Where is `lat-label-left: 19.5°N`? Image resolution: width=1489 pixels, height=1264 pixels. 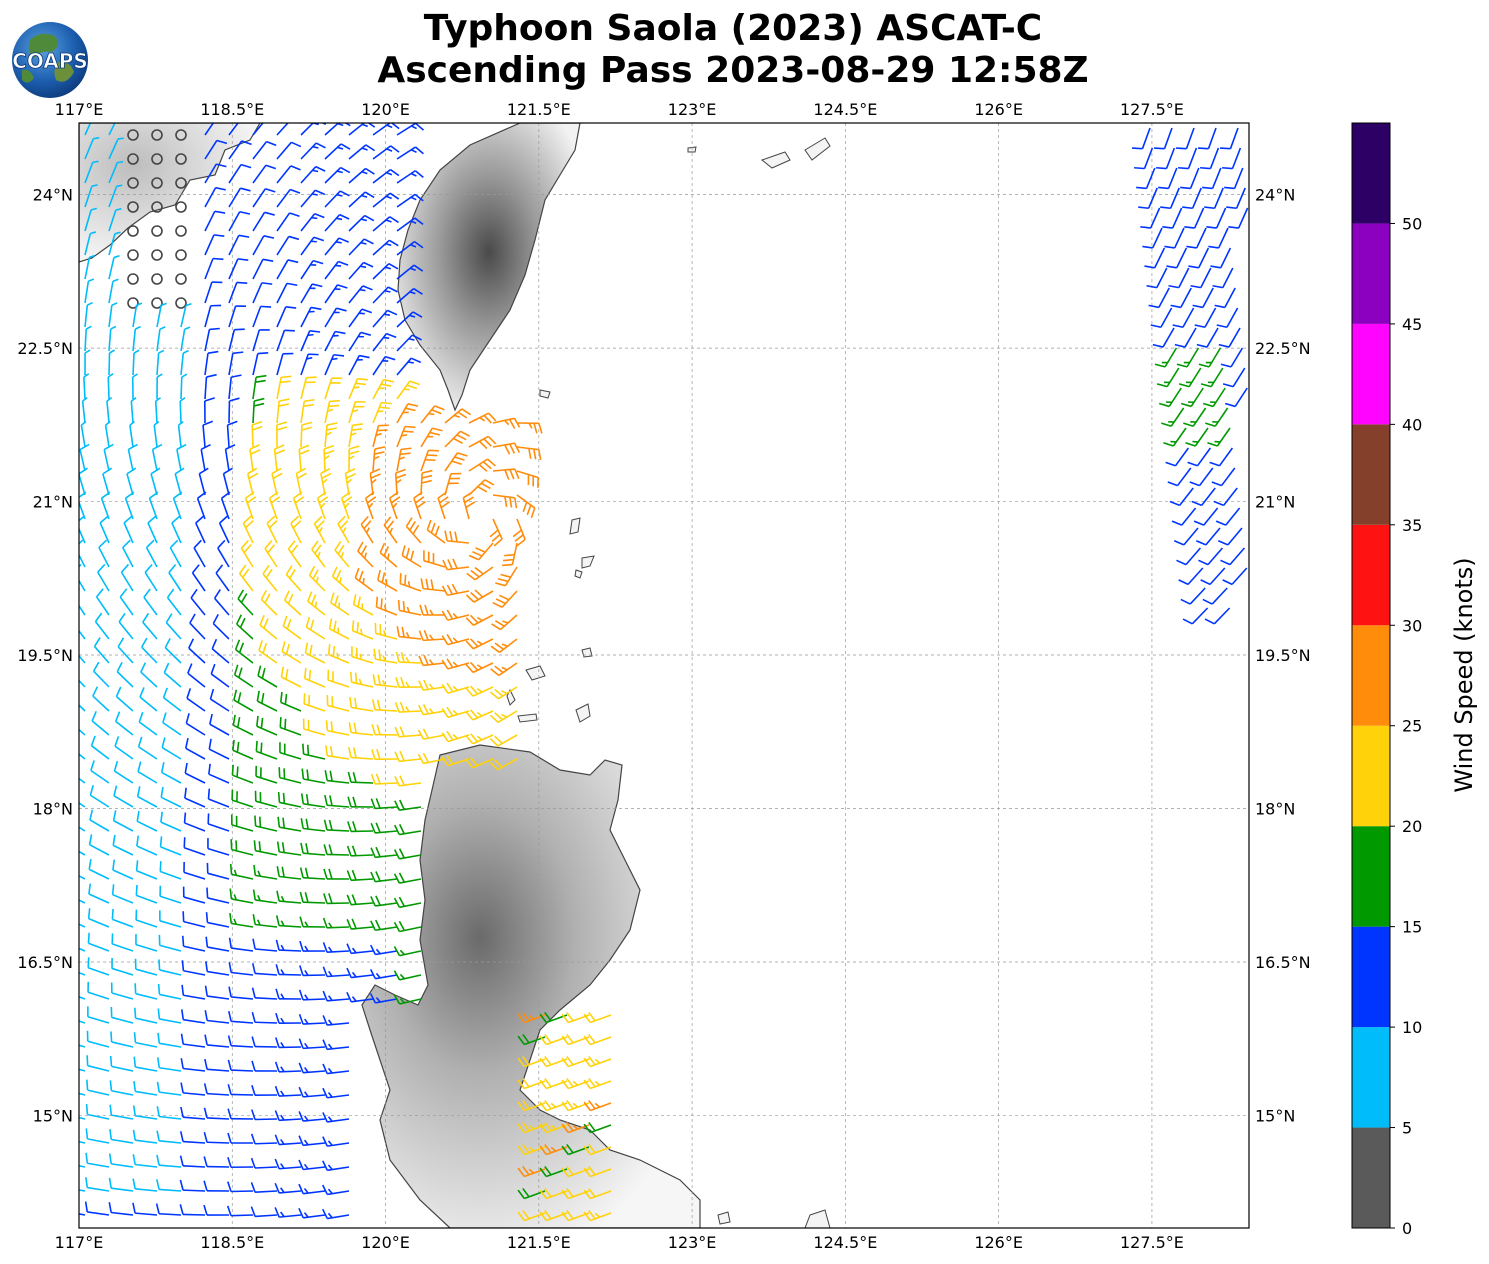 lat-label-left: 19.5°N is located at coordinates (45, 655).